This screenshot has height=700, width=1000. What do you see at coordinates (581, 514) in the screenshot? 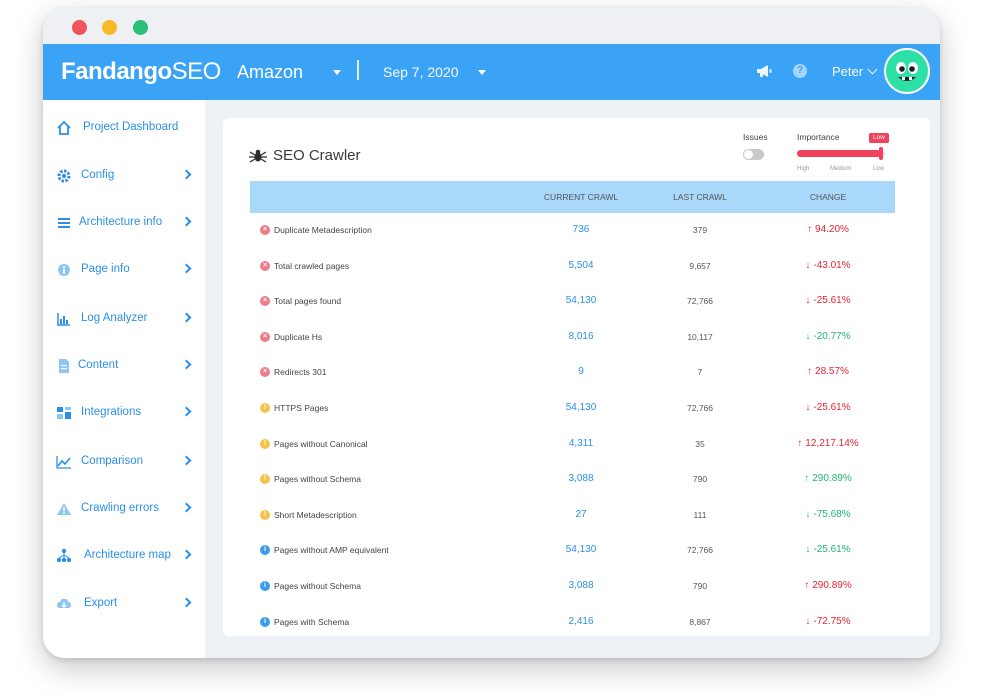
I see `current-crawl-value: 27` at bounding box center [581, 514].